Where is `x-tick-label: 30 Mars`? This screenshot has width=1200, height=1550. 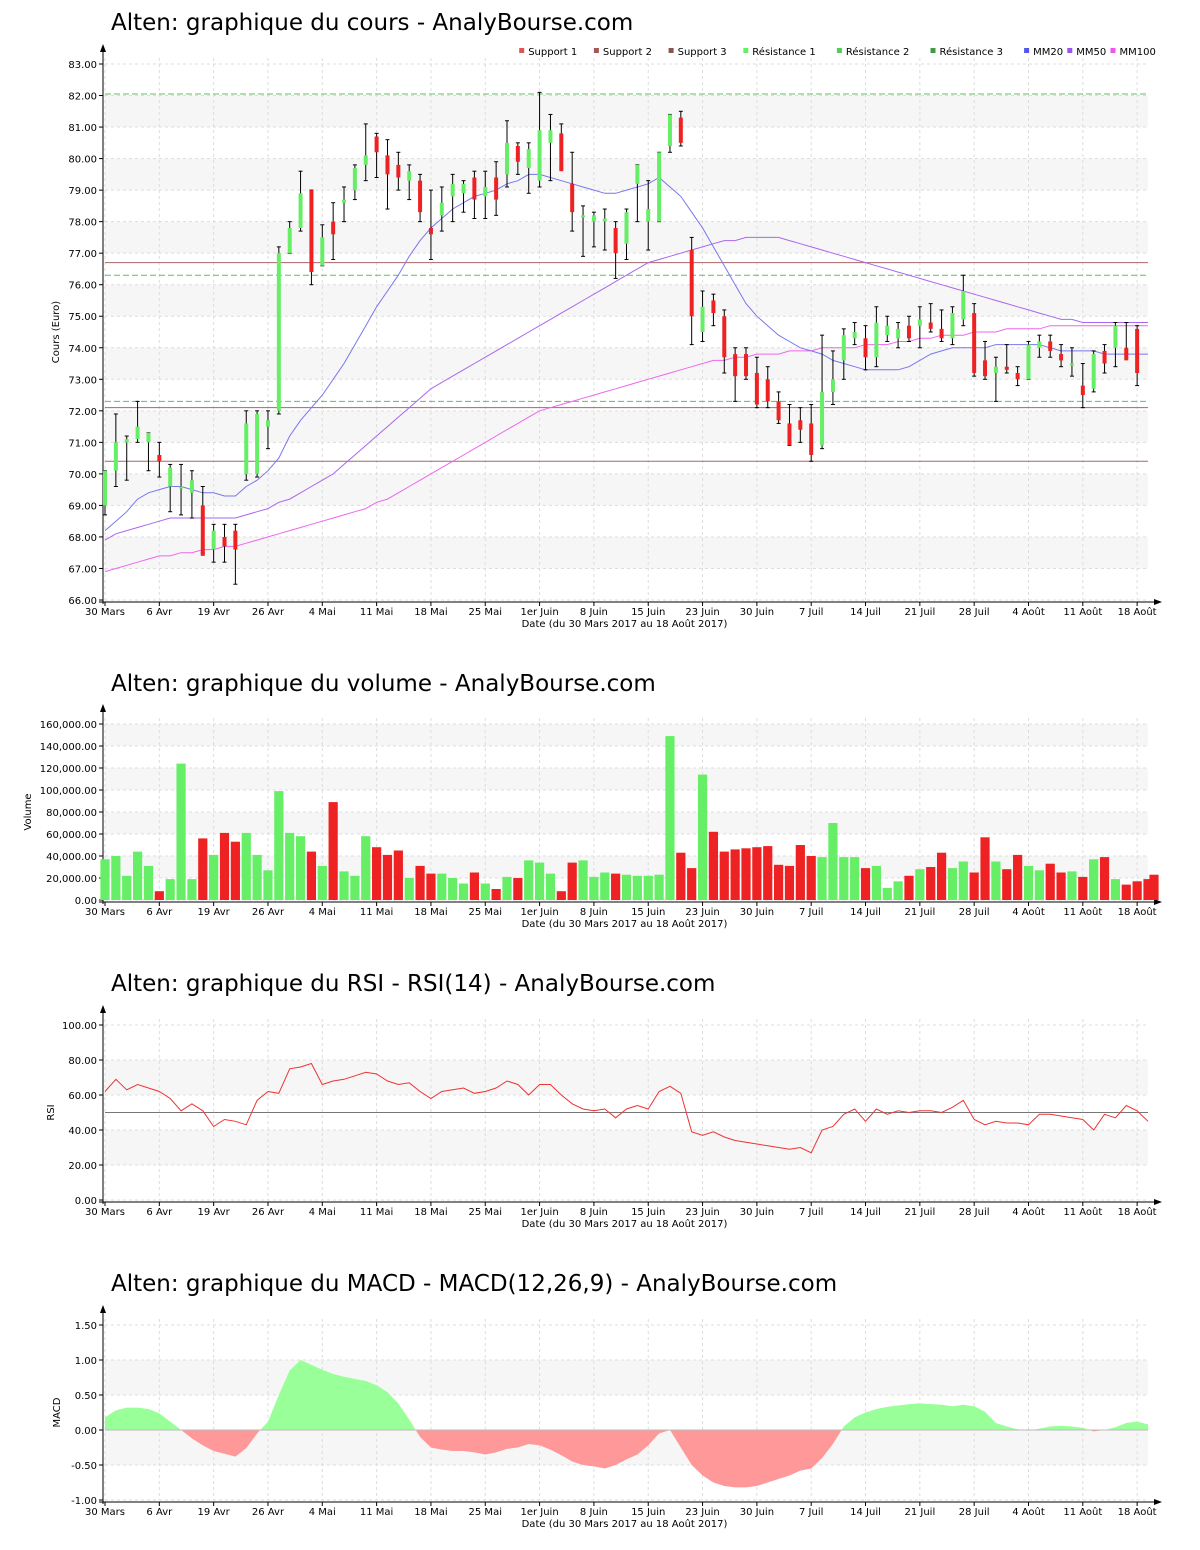 x-tick-label: 30 Mars is located at coordinates (105, 912).